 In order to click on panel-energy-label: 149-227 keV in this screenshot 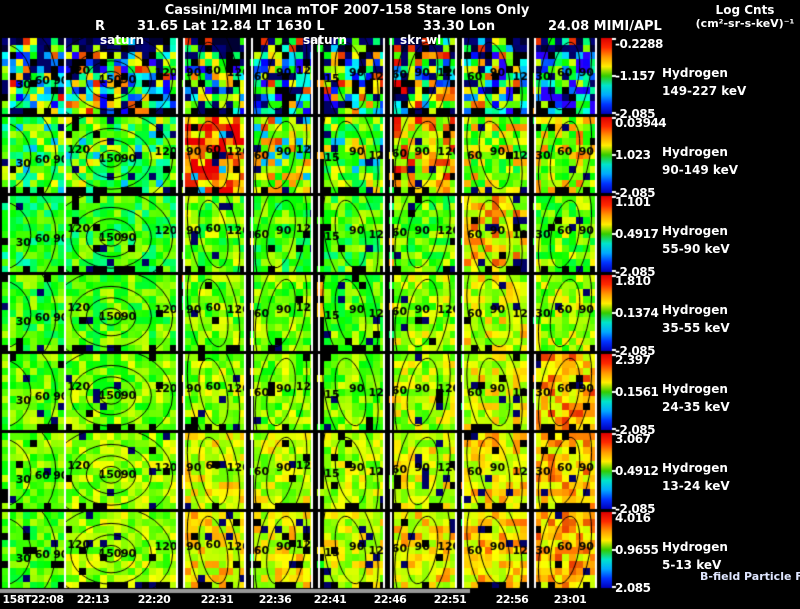, I will do `click(704, 91)`.